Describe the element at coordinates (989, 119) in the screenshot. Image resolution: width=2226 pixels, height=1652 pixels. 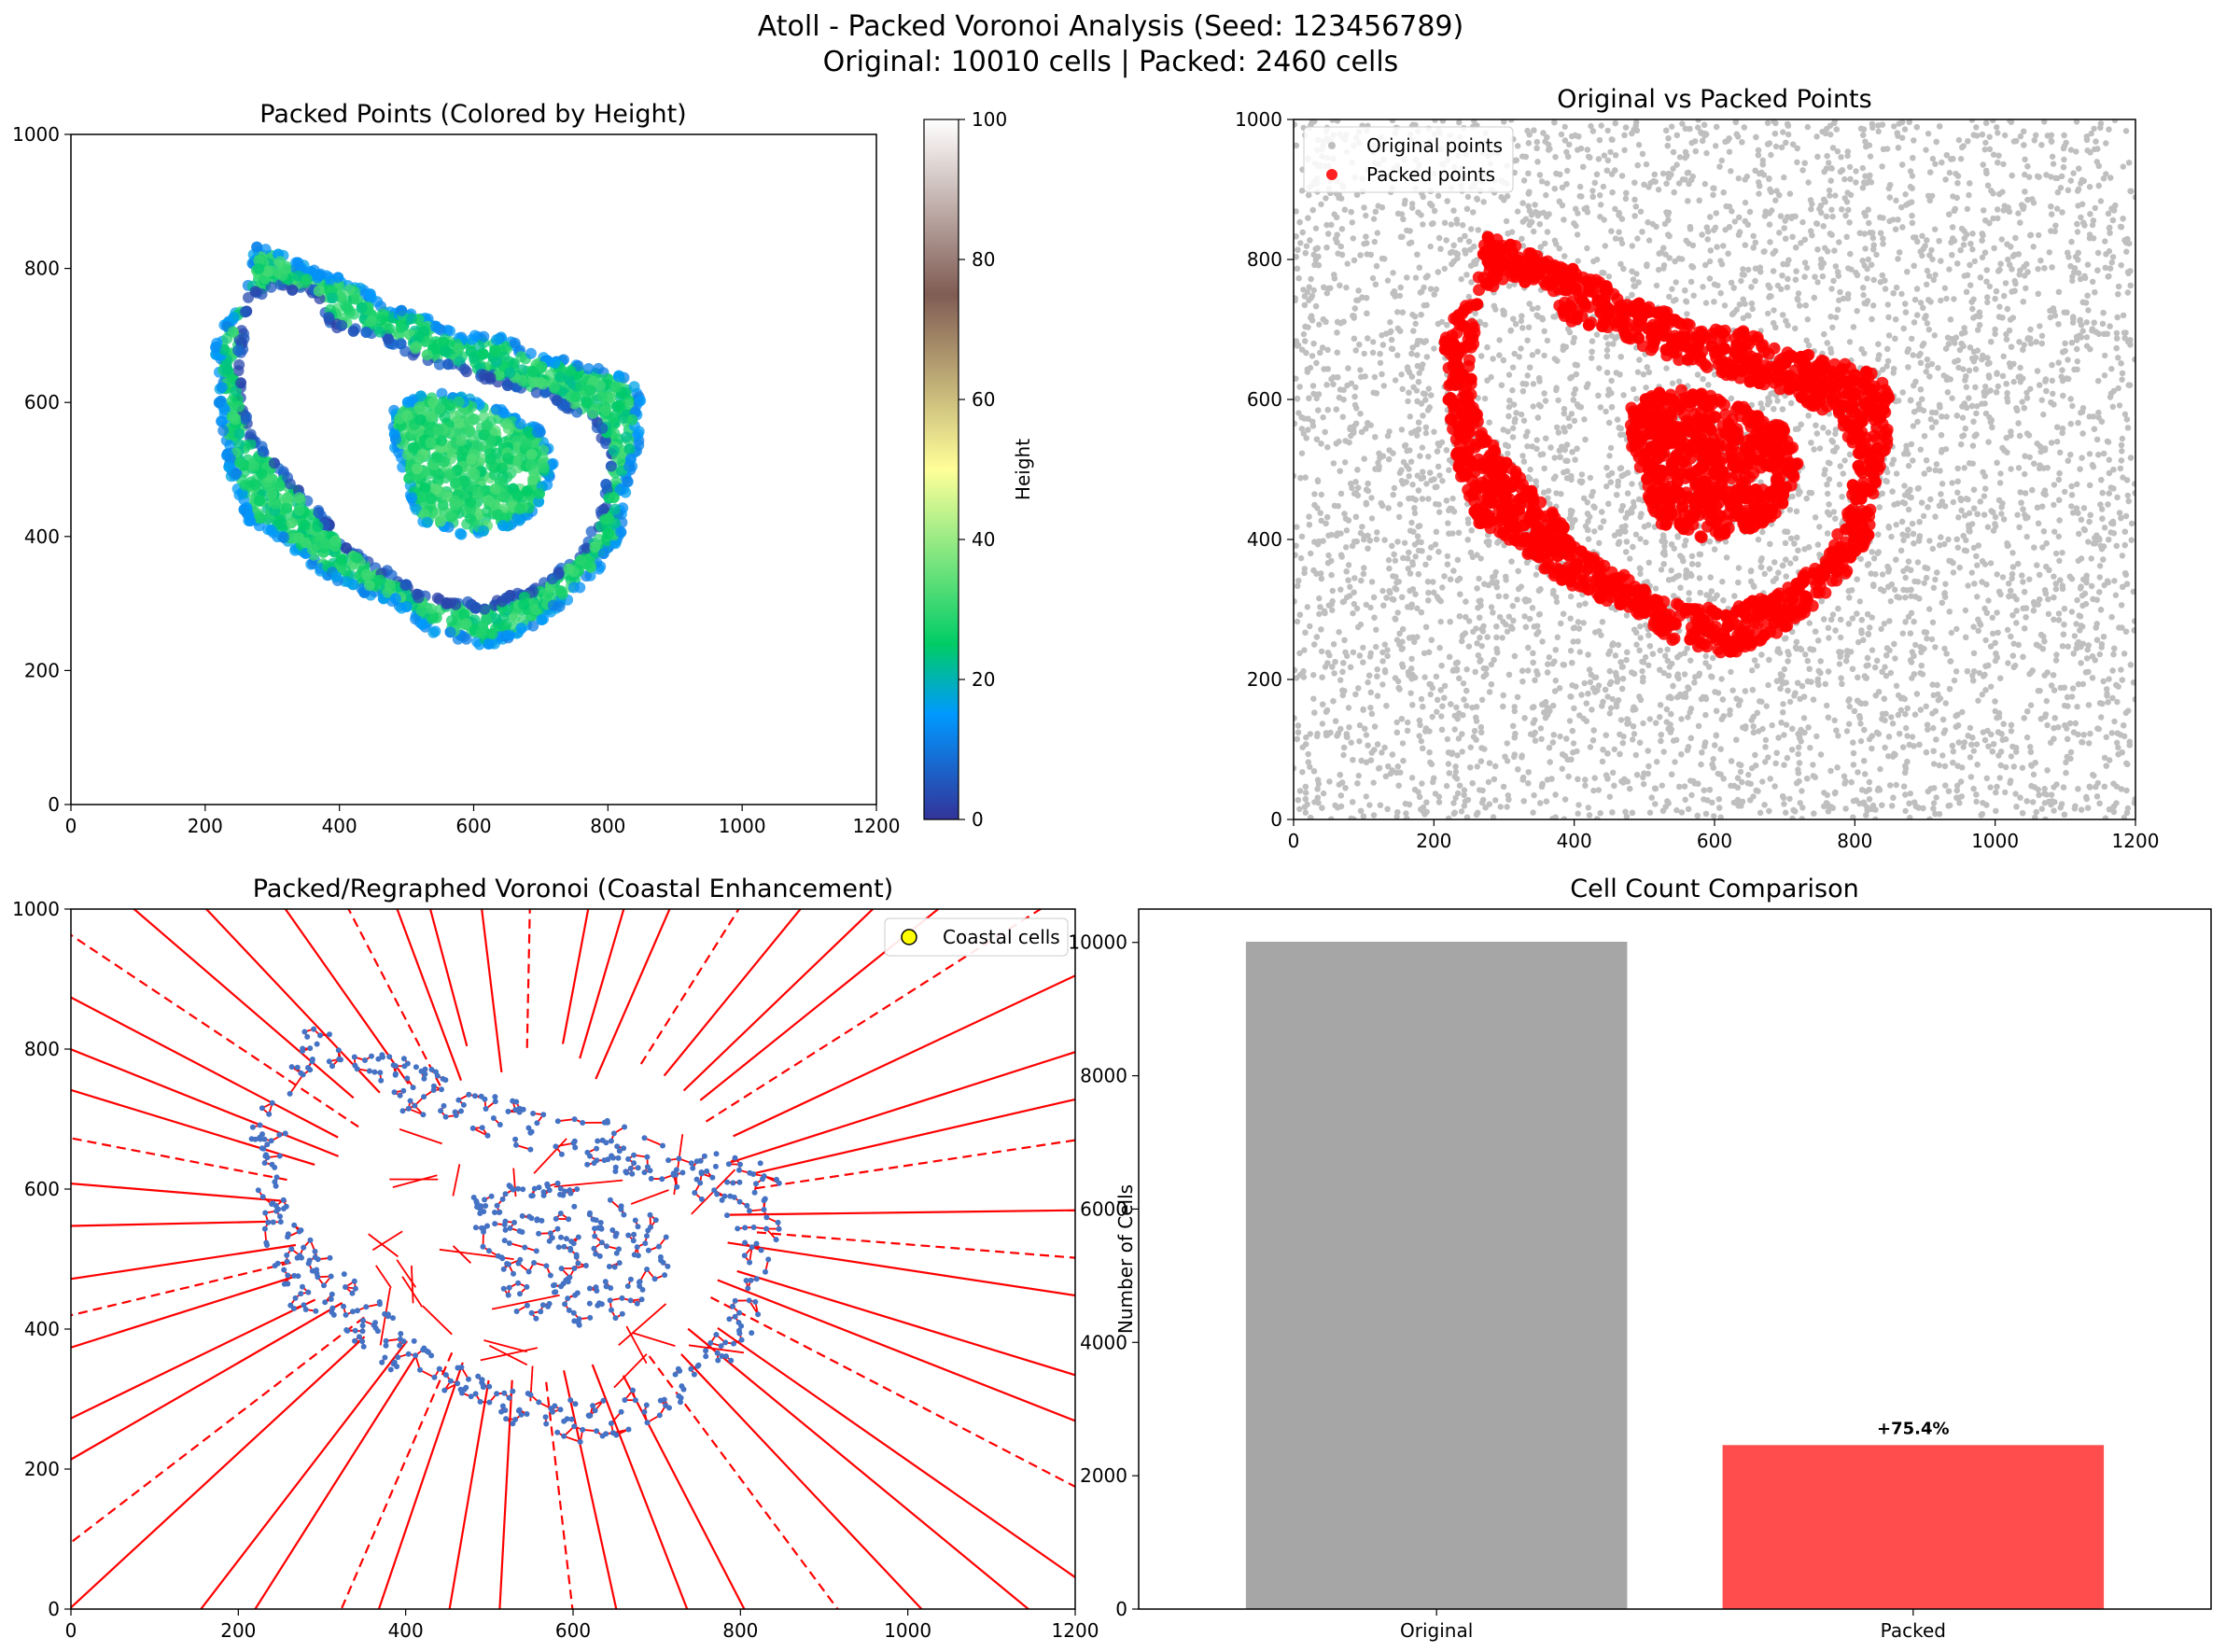
I see `colorbar-tick-label: 100` at that location.